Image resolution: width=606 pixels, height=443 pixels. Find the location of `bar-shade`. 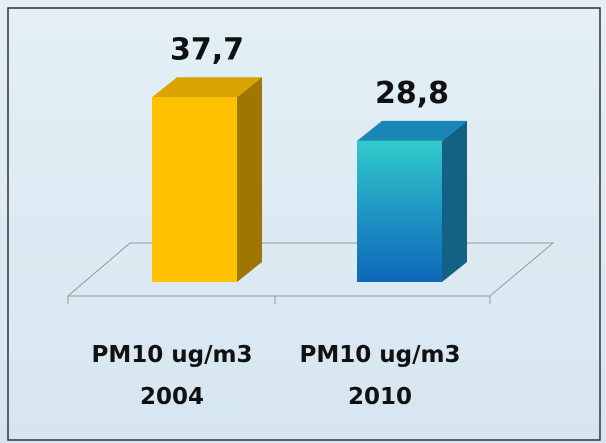

bar-shade is located at coordinates (399, 211).